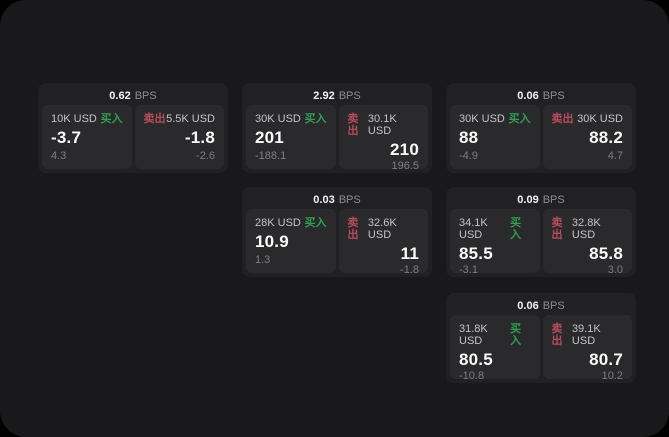 This screenshot has height=437, width=669. Describe the element at coordinates (404, 149) in the screenshot. I see `sell-price: 210` at that location.